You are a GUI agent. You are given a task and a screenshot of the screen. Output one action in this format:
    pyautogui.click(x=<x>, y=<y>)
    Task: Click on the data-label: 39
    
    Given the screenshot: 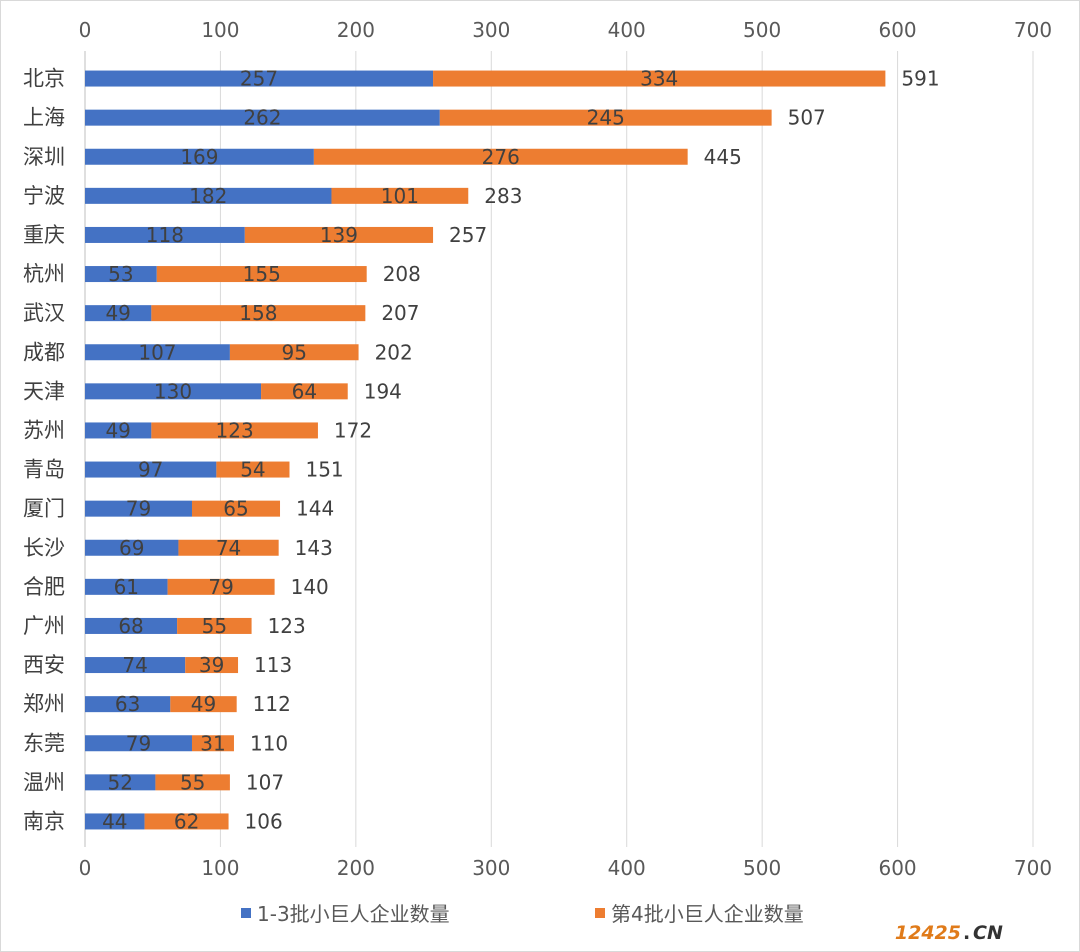 What is the action you would take?
    pyautogui.click(x=211, y=665)
    